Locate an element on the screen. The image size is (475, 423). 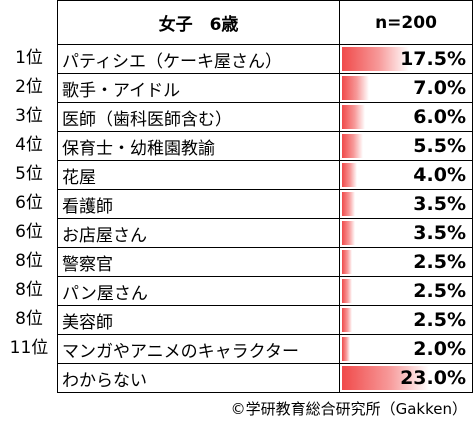
percentage-label: 23.0% is located at coordinates (433, 378).